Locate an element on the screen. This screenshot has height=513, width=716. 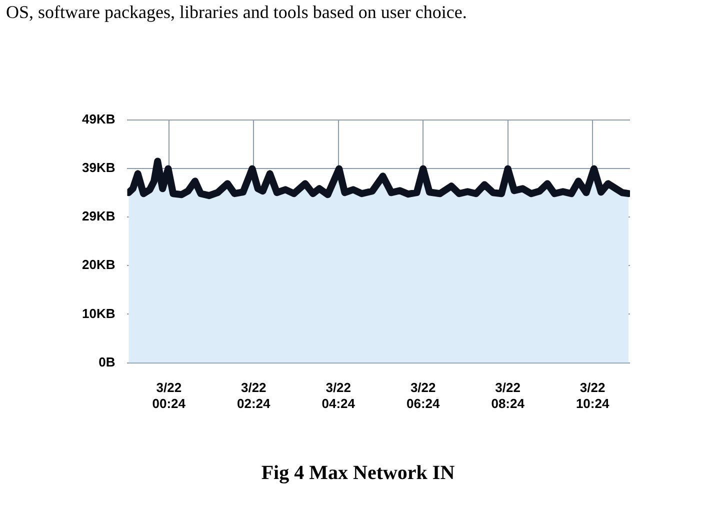
x-tick-label: 3/22 04:24 is located at coordinates (339, 395).